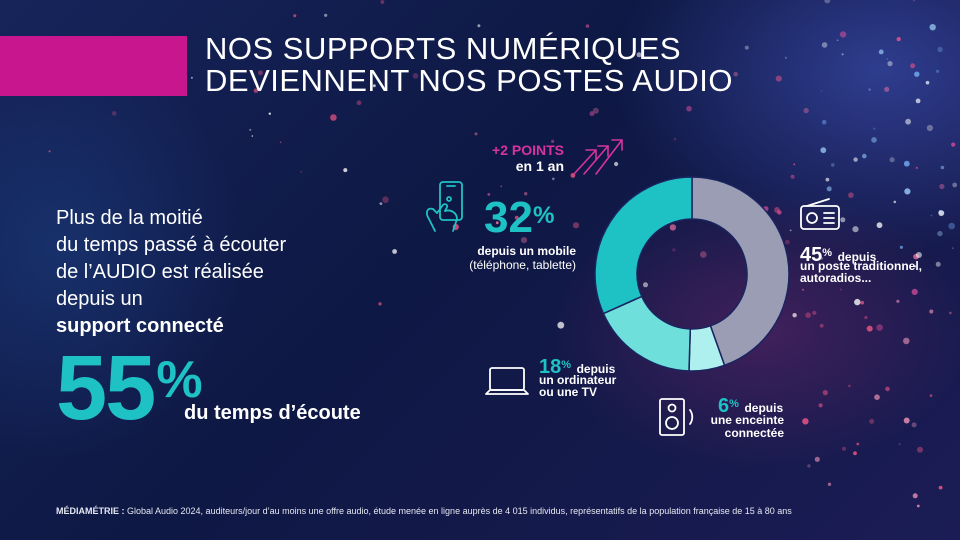  Describe the element at coordinates (507, 381) in the screenshot. I see `laptop-icon` at that location.